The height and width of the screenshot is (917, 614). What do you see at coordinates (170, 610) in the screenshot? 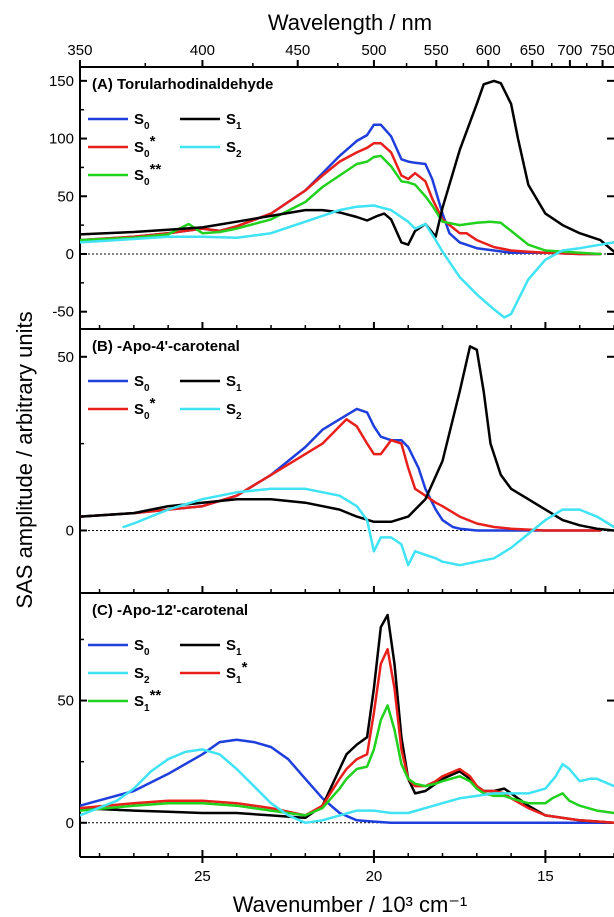
I see `panel-title: (C) -Apo-12'-carotenal` at bounding box center [170, 610].